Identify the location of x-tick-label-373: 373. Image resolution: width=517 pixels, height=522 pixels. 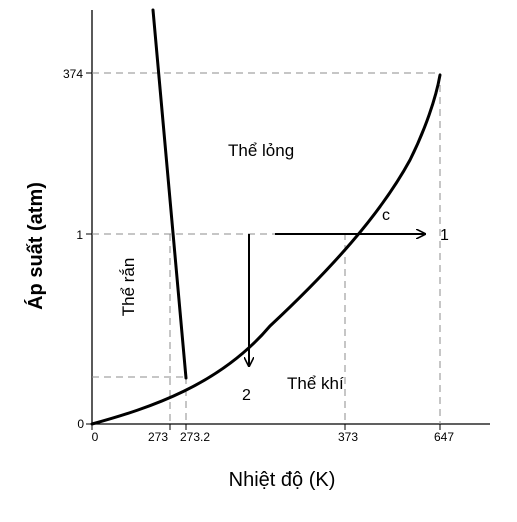
(348, 437).